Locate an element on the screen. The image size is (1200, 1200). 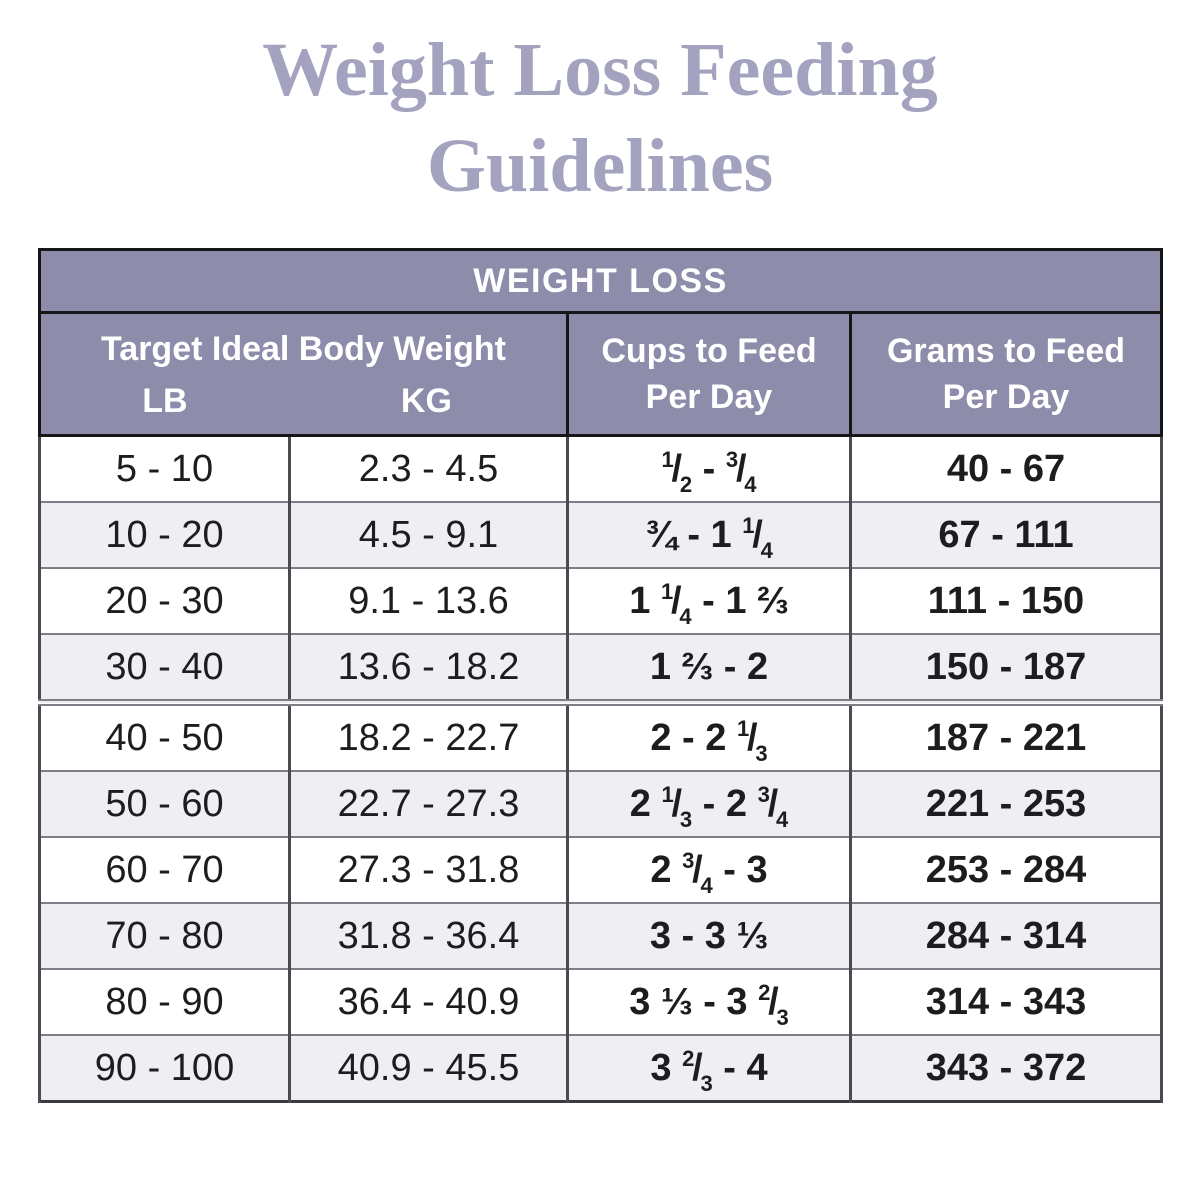
cell-cups: 1 1/4 - 1 ⅔ is located at coordinates (709, 601).